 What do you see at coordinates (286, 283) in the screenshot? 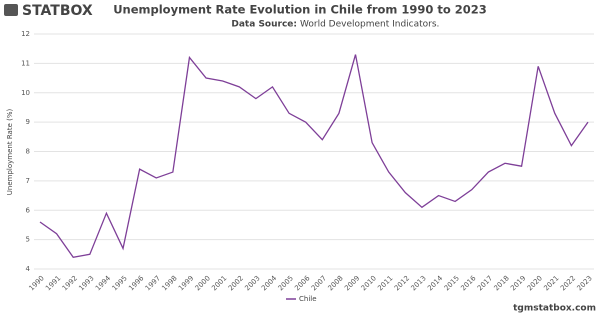
I see `x-tick-label: 2005` at bounding box center [286, 283].